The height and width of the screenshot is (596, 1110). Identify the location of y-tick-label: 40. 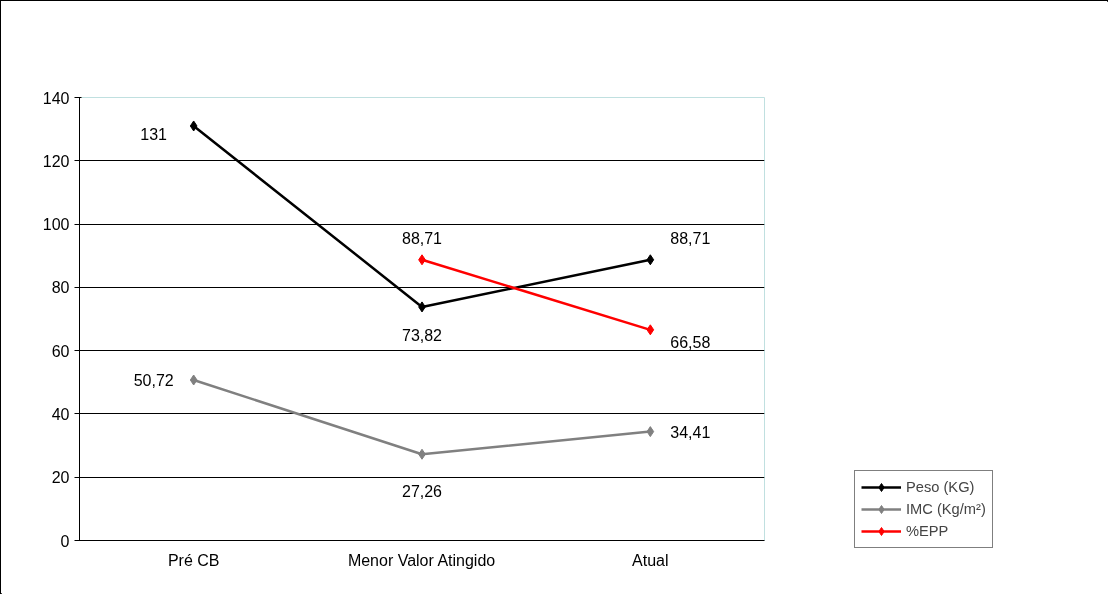
(60, 414).